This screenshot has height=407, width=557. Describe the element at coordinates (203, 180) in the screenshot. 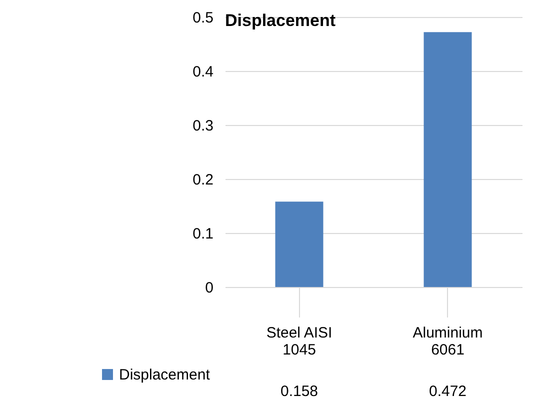

I see `y-tick-label: 0.2` at that location.